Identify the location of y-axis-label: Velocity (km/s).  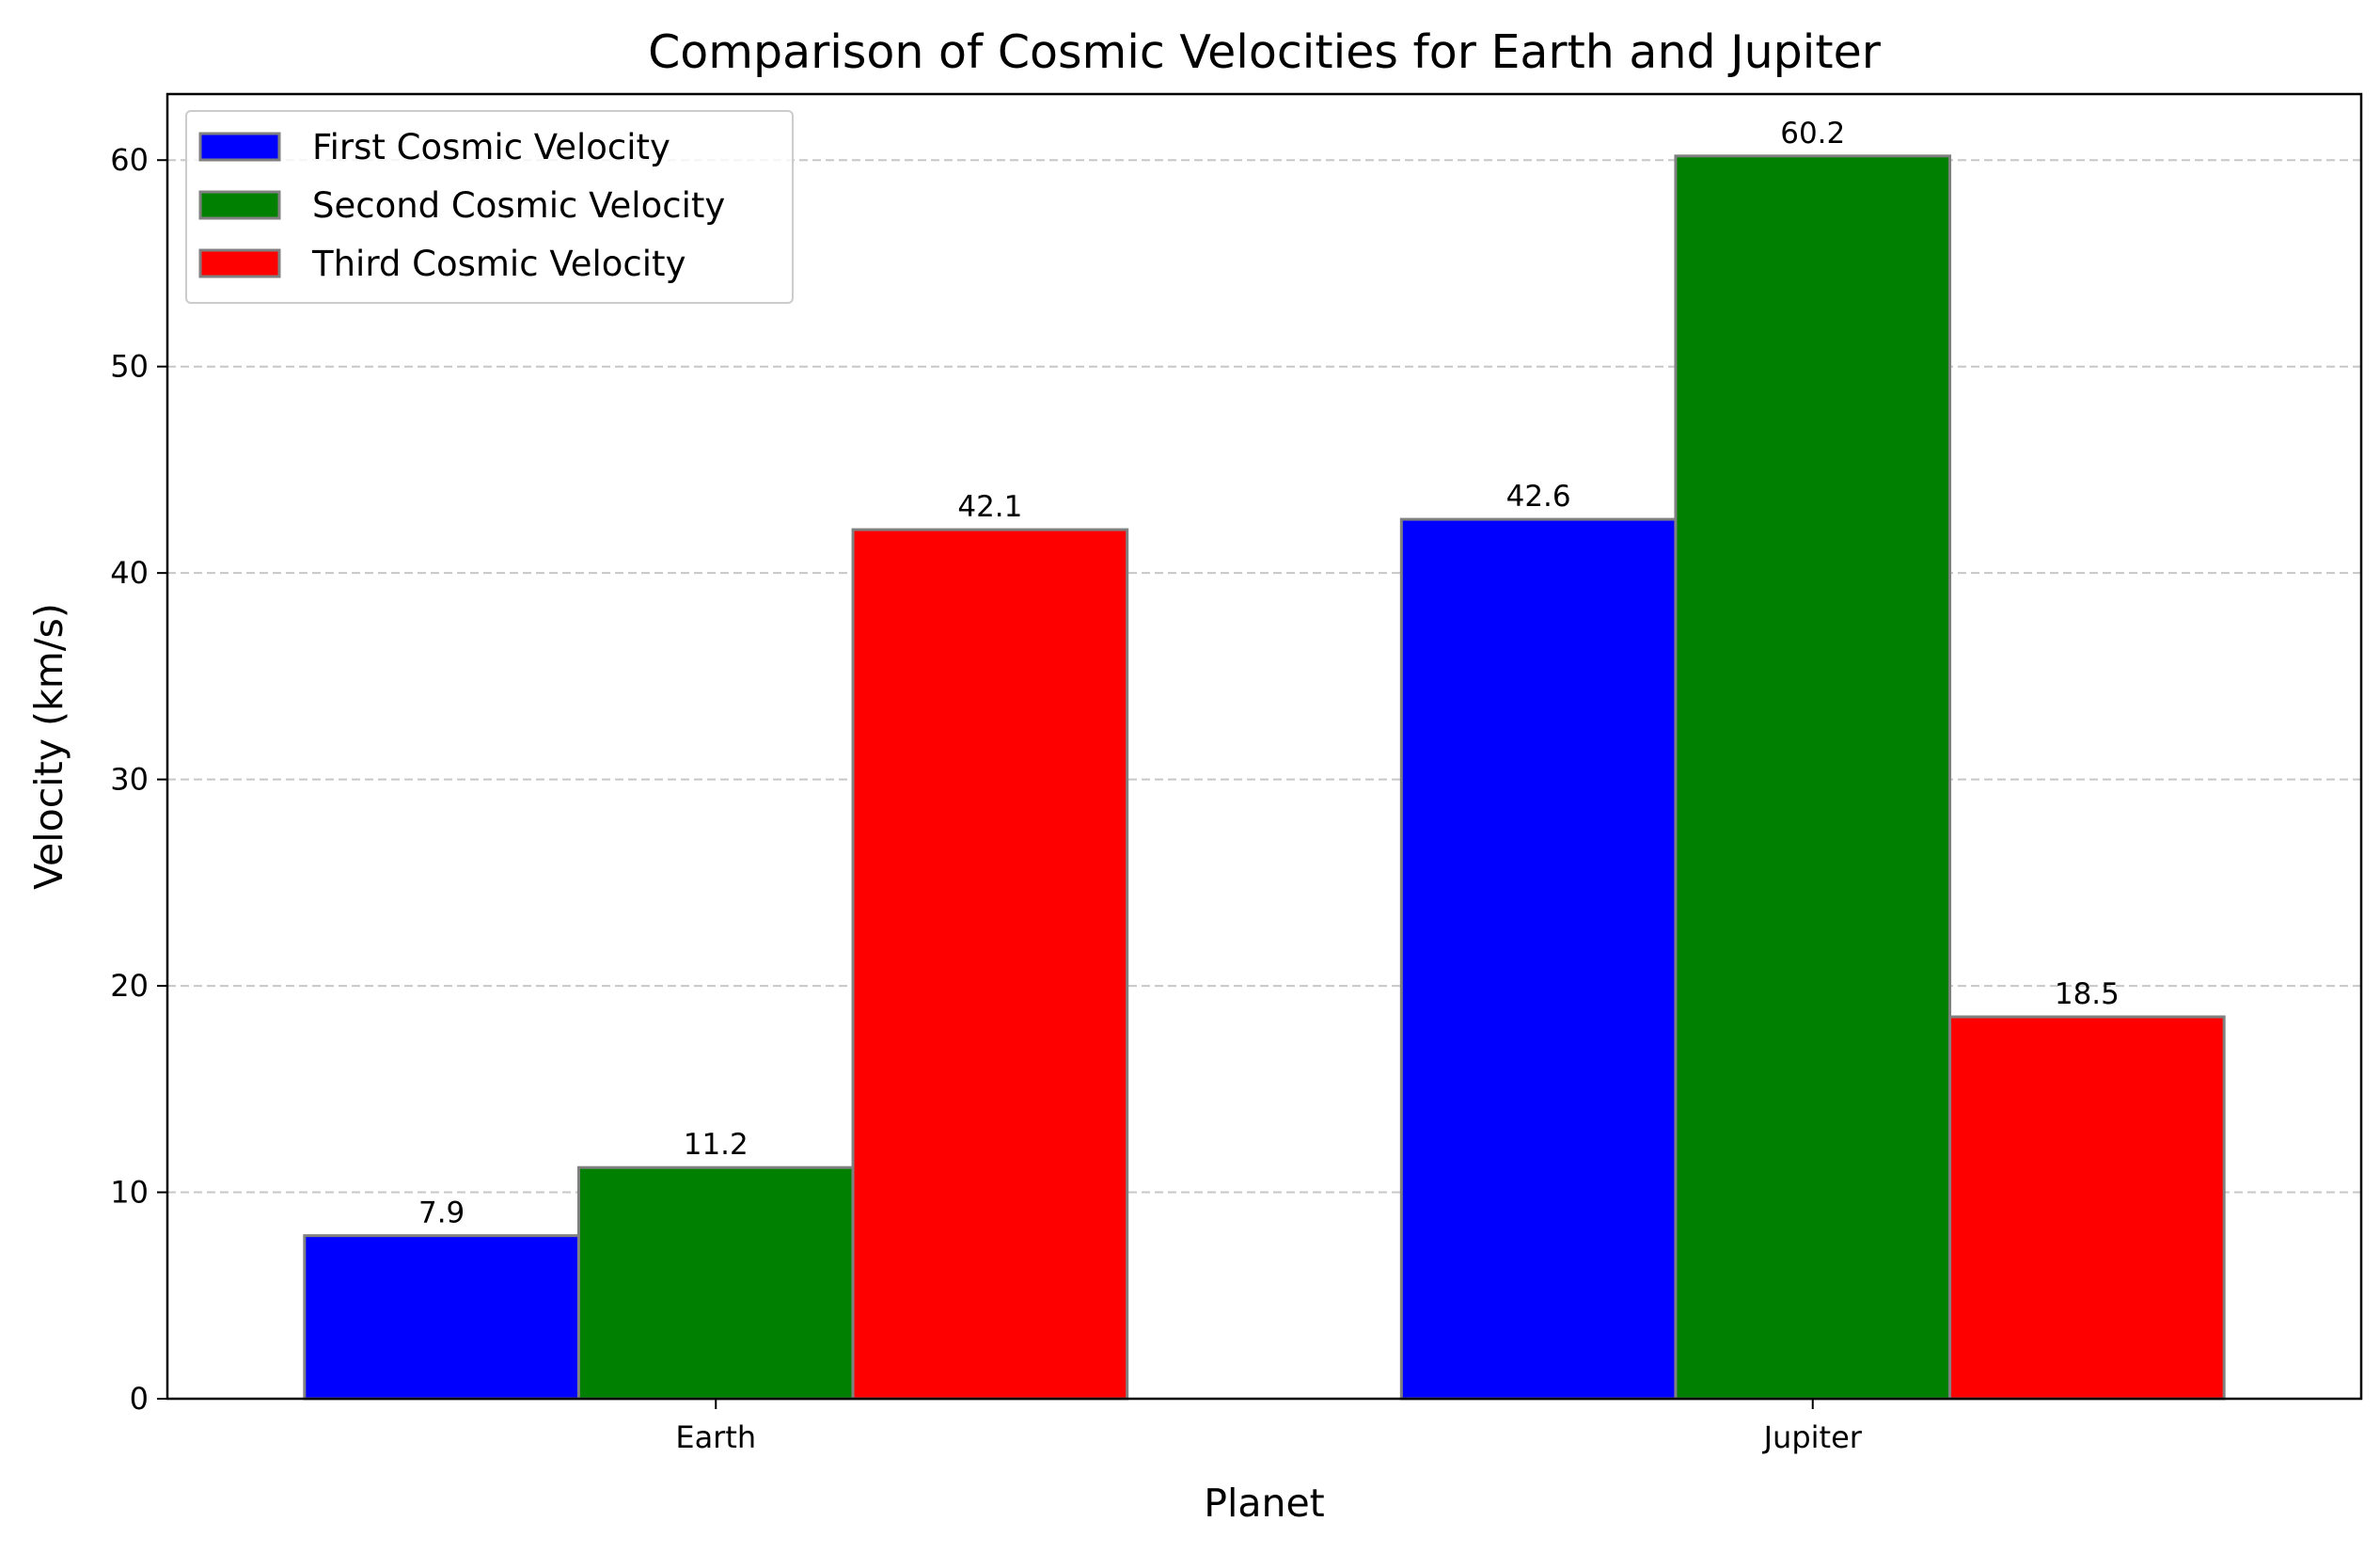
(48, 747).